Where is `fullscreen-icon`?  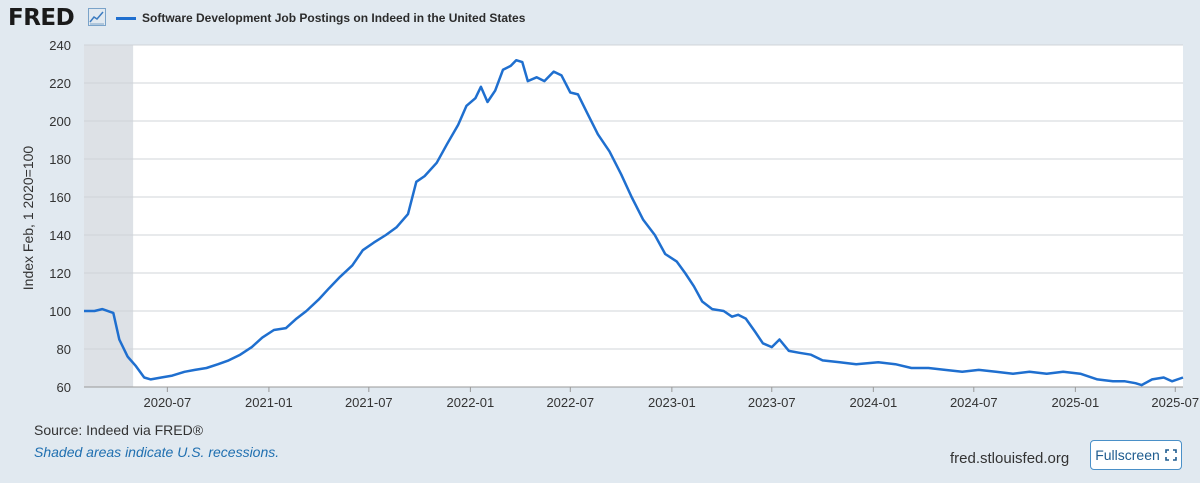
fullscreen-icon is located at coordinates (1170, 455).